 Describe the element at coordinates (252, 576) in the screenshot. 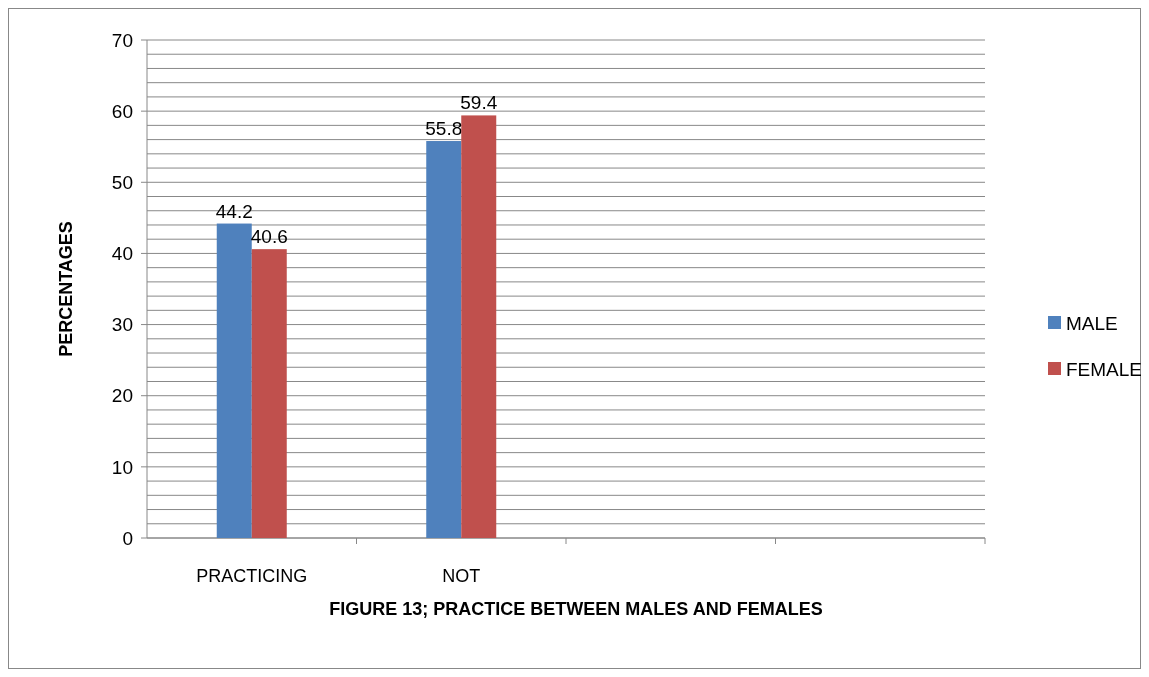

I see `x-tick-label: PRACTICING` at that location.